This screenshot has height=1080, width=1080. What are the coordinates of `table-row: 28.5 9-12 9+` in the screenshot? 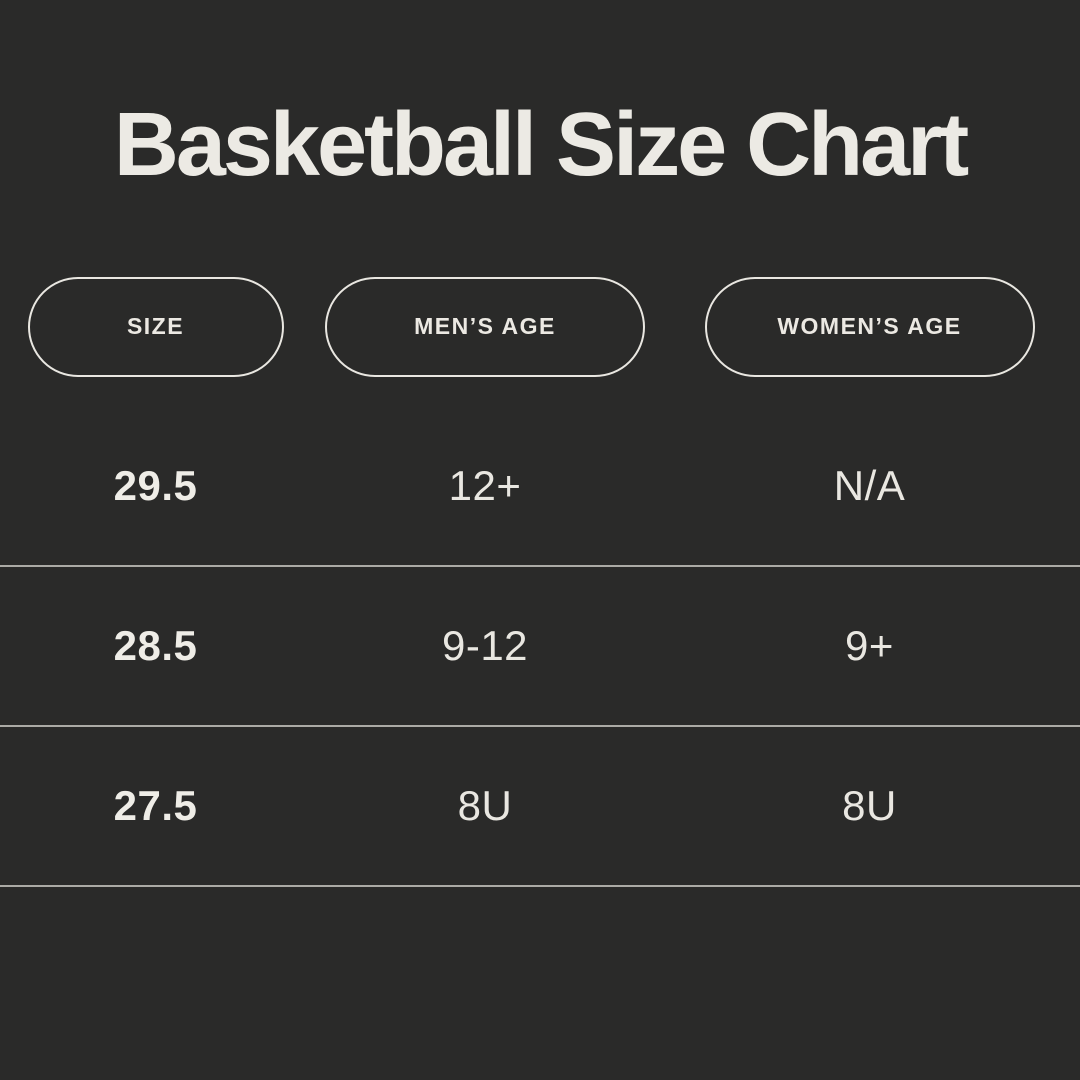 It's located at (540, 647).